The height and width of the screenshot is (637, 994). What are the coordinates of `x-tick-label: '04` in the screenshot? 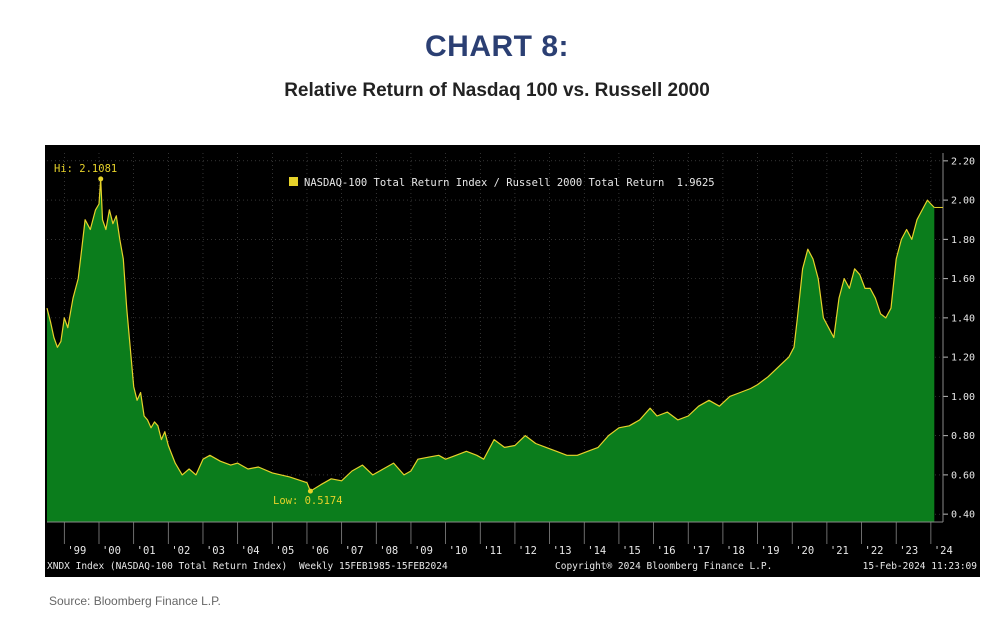 It's located at (250, 551).